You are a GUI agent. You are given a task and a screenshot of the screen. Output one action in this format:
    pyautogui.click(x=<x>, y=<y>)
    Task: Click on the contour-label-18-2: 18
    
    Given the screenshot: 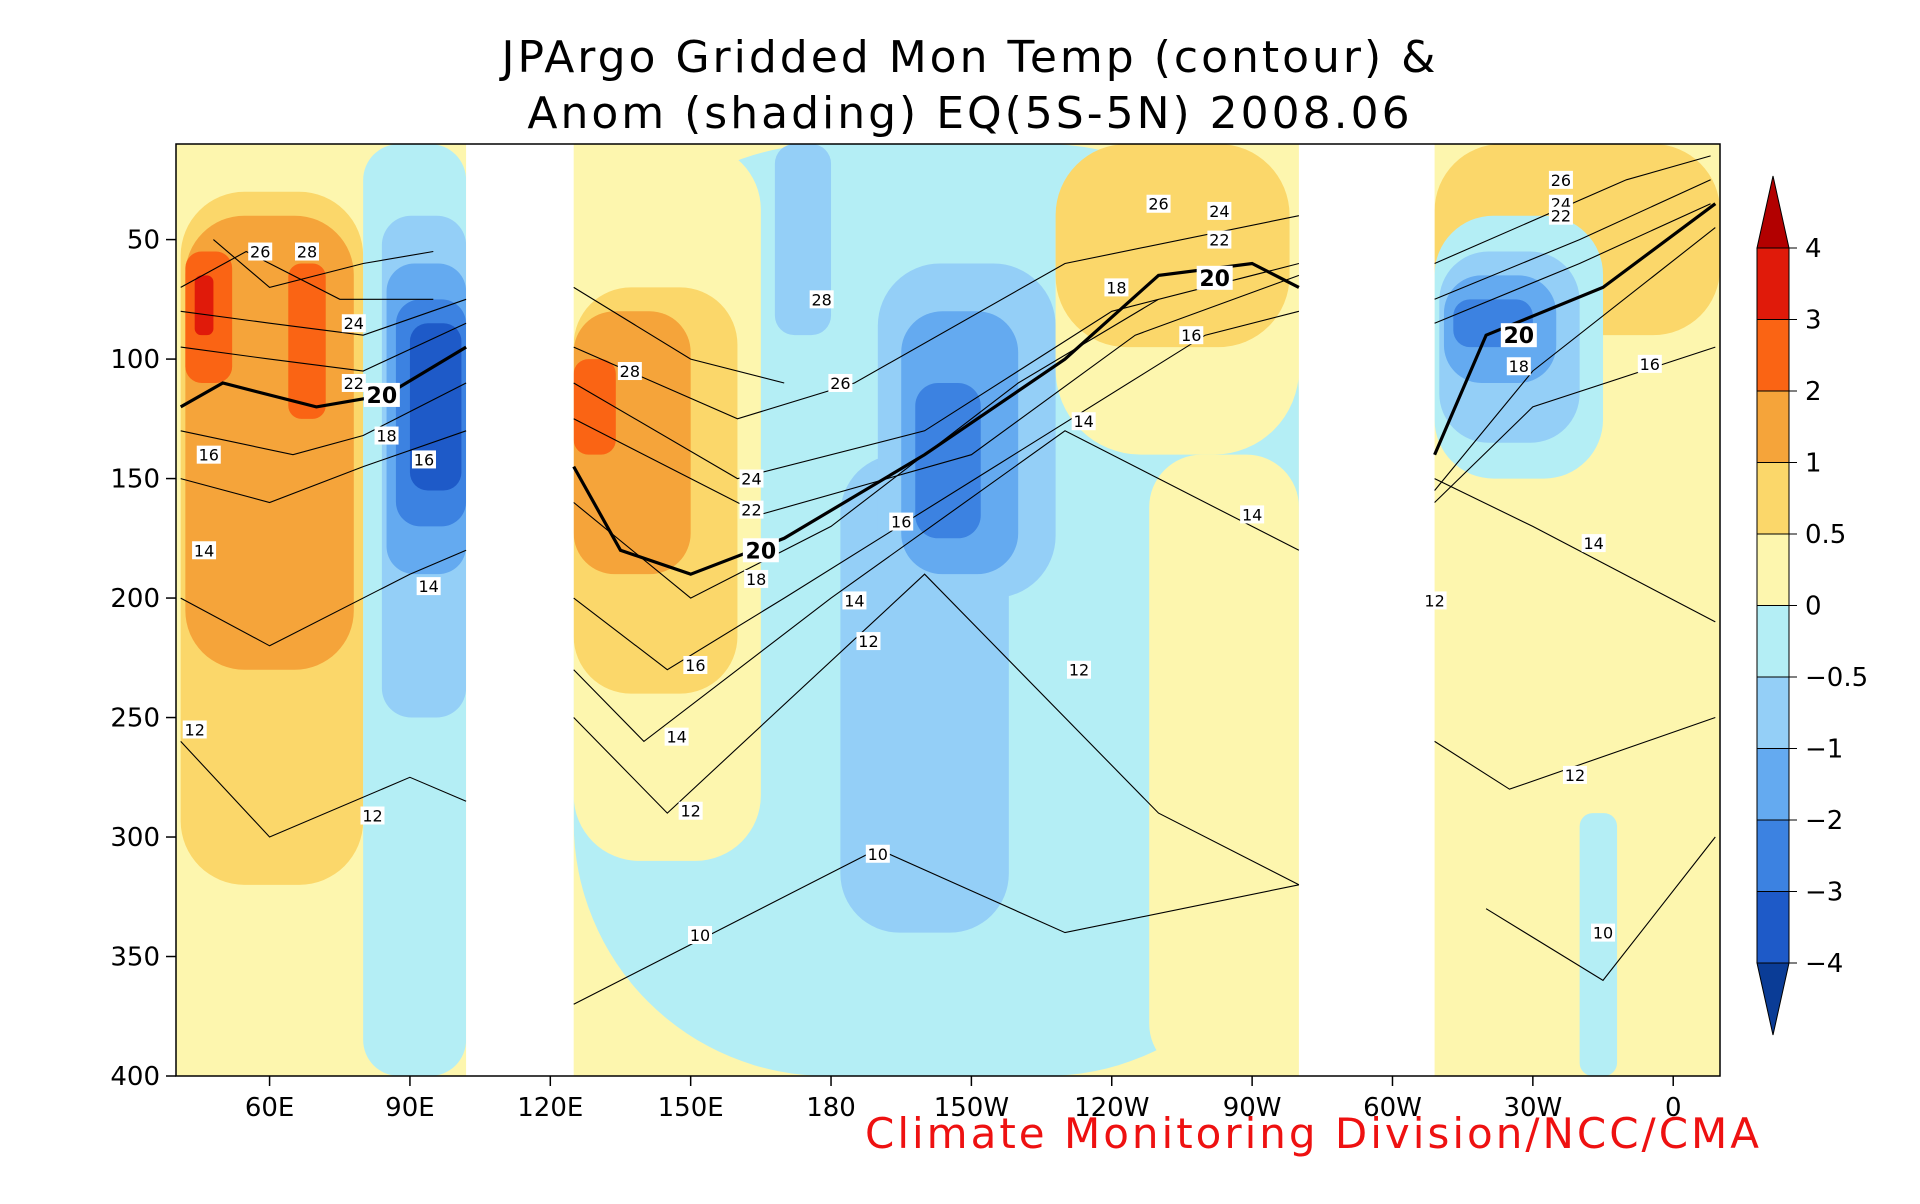 What is the action you would take?
    pyautogui.click(x=1116, y=287)
    